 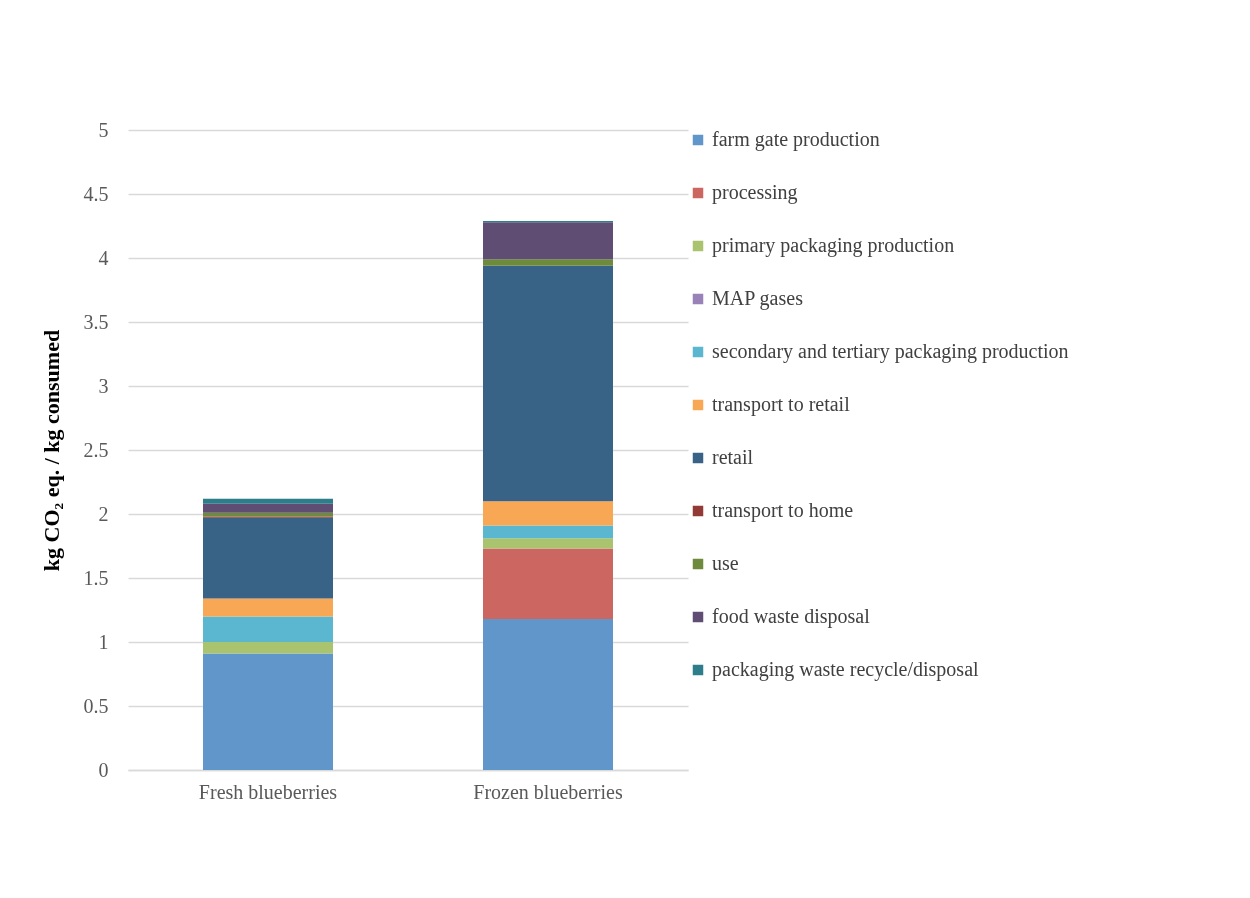 I want to click on y-tick-label: 0, so click(x=103, y=769).